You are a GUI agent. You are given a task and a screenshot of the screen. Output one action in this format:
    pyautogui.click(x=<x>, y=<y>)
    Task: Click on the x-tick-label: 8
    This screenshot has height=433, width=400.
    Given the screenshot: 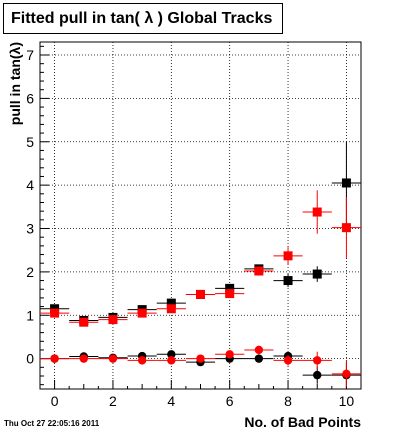 What is the action you would take?
    pyautogui.click(x=288, y=401)
    